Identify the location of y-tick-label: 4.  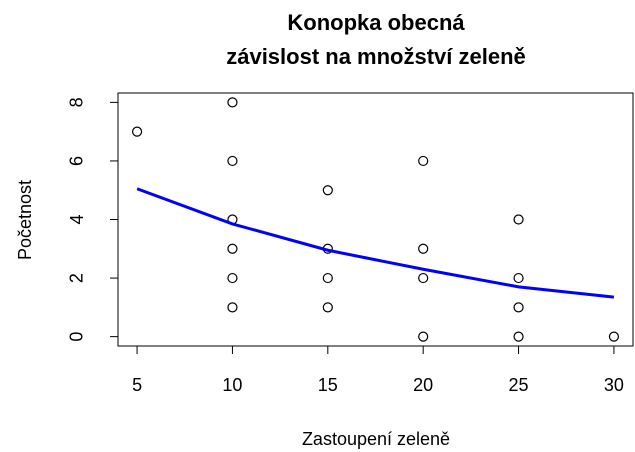
(77, 219).